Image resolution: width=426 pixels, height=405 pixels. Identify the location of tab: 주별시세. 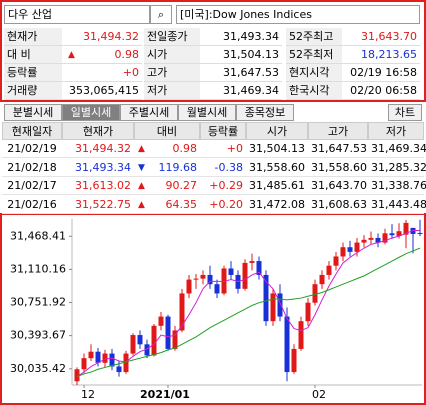
(149, 112).